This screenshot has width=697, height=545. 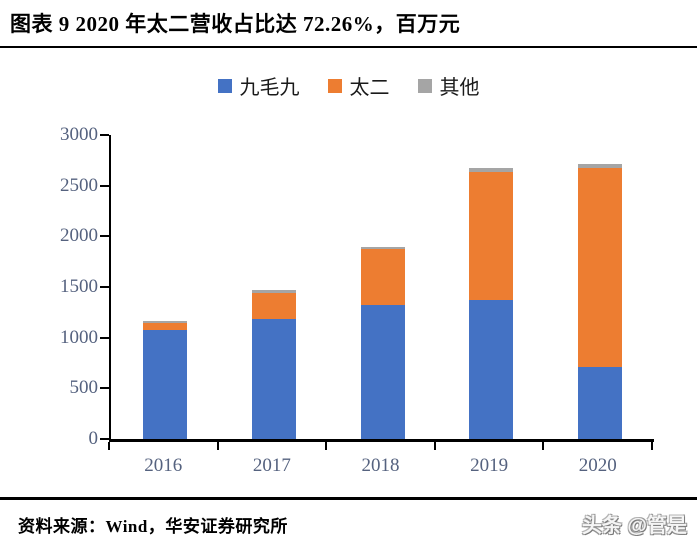 I want to click on source-note: 资料来源：Wind，华安证券研究所, so click(x=153, y=526).